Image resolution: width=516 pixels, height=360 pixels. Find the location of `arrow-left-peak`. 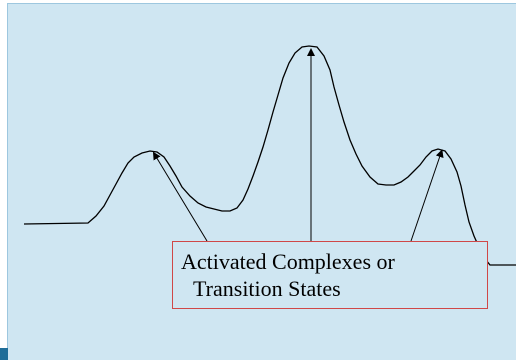

arrow-left-peak is located at coordinates (180, 196).